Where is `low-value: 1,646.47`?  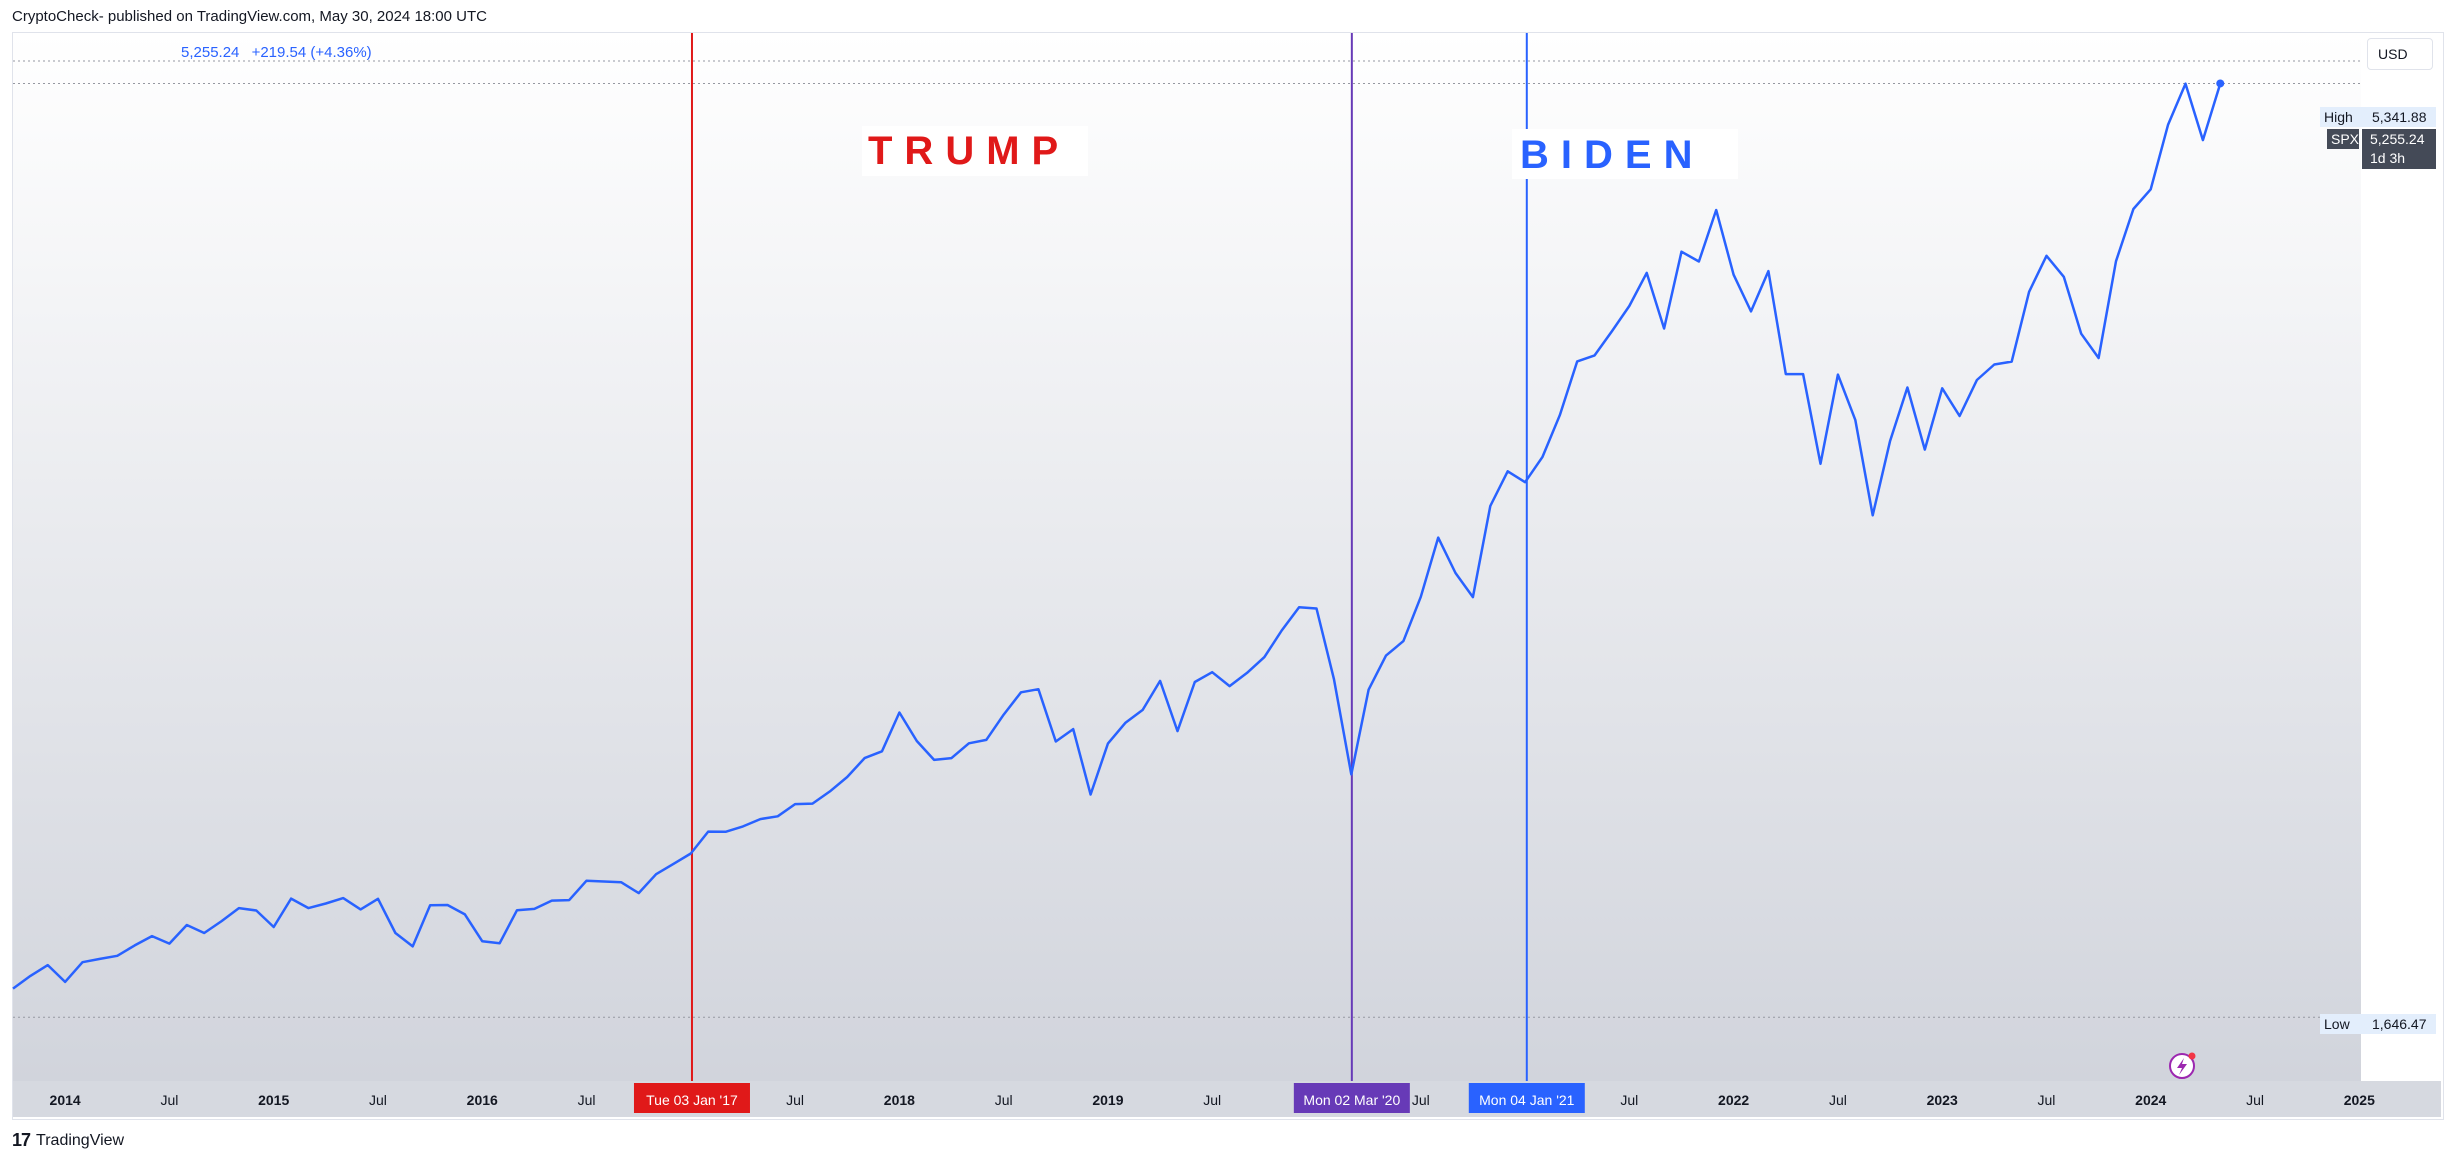 low-value: 1,646.47 is located at coordinates (2399, 1024).